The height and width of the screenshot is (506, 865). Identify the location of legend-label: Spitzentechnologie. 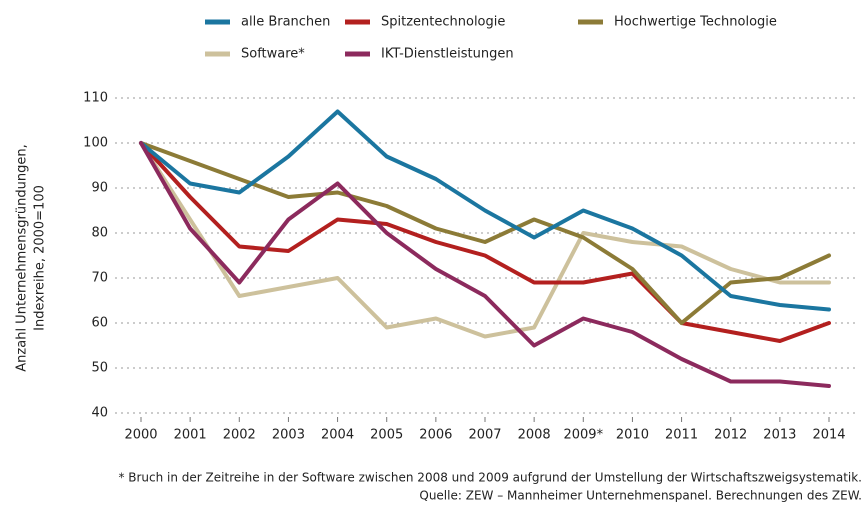
(443, 22).